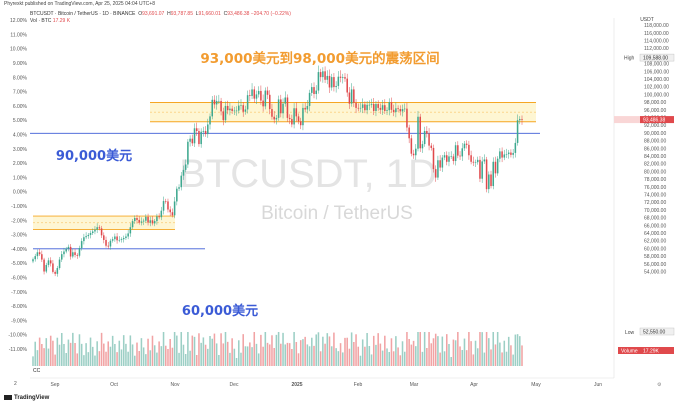  I want to click on watermark-name: Bitcoin / TetherUS, so click(337, 213).